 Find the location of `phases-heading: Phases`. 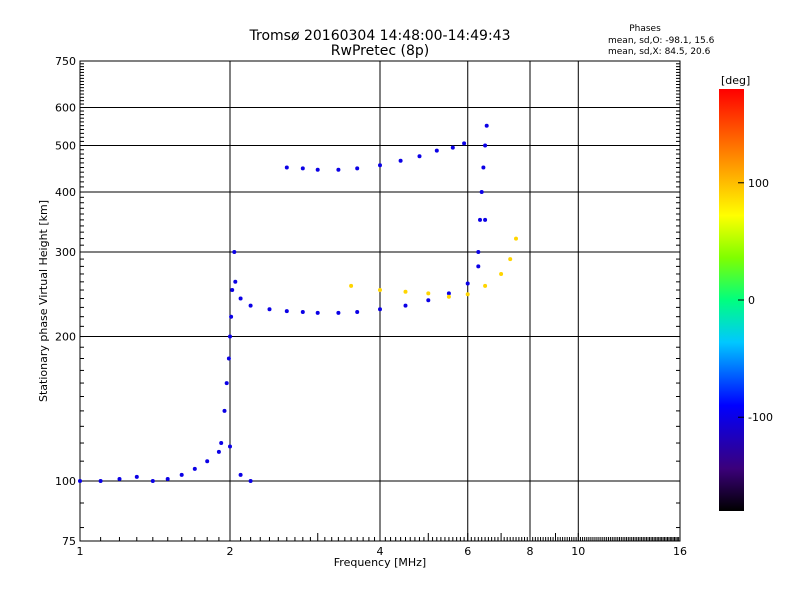

phases-heading: Phases is located at coordinates (645, 29).